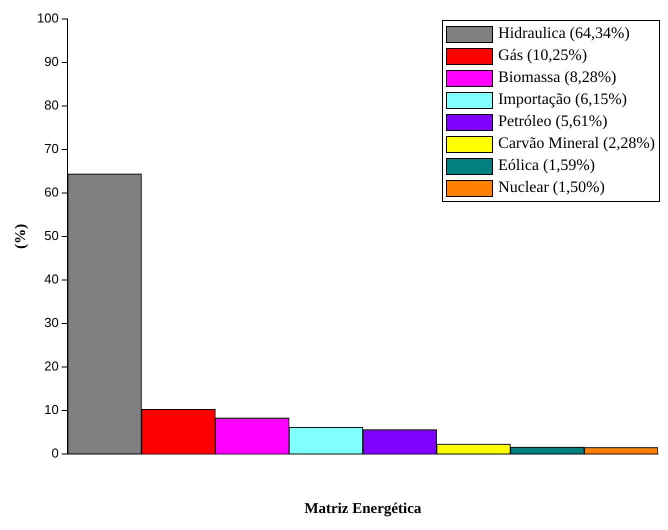 This screenshot has height=530, width=668. I want to click on y-axis-title: (%), so click(20, 236).